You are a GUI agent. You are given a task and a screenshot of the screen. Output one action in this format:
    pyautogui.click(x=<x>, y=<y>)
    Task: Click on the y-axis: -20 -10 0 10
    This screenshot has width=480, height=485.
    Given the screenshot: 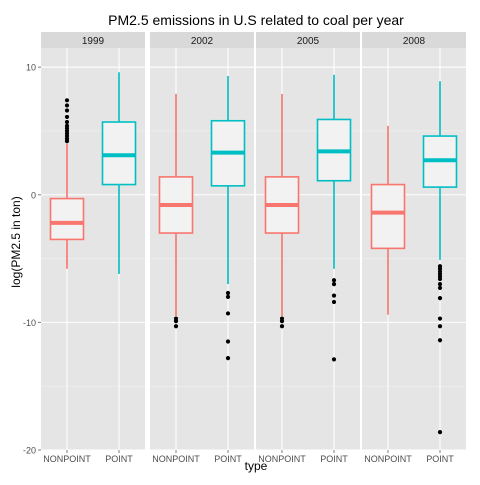 What is the action you would take?
    pyautogui.click(x=32, y=259)
    